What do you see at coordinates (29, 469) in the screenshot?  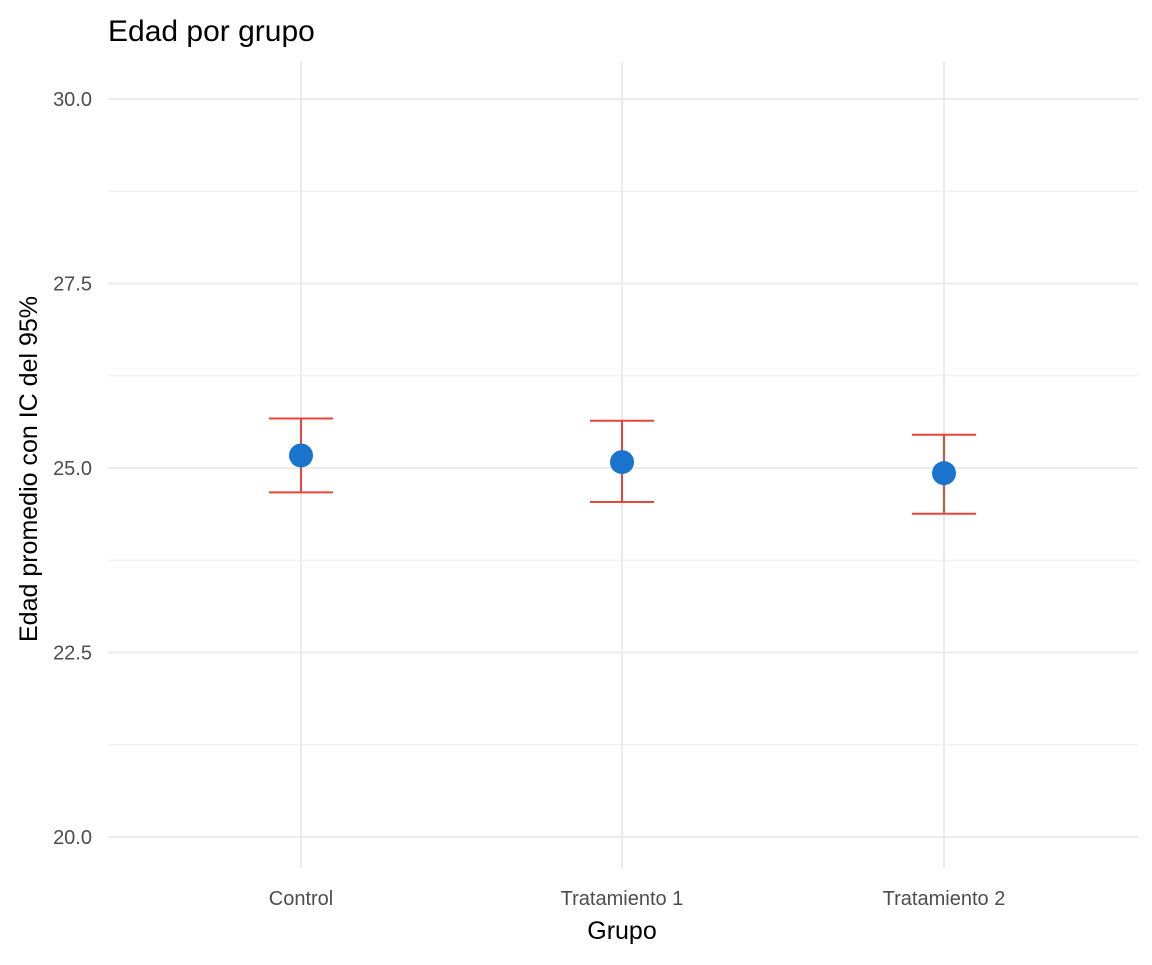 I see `y-axis-title: Edad promedio con IC del 95%` at bounding box center [29, 469].